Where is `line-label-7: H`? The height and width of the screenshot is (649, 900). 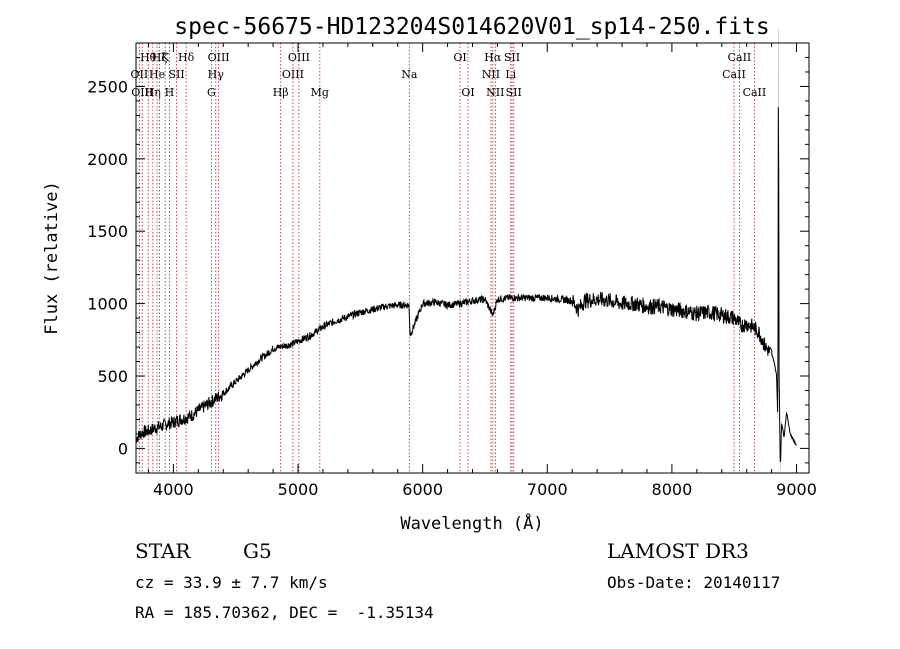 line-label-7: H is located at coordinates (170, 92).